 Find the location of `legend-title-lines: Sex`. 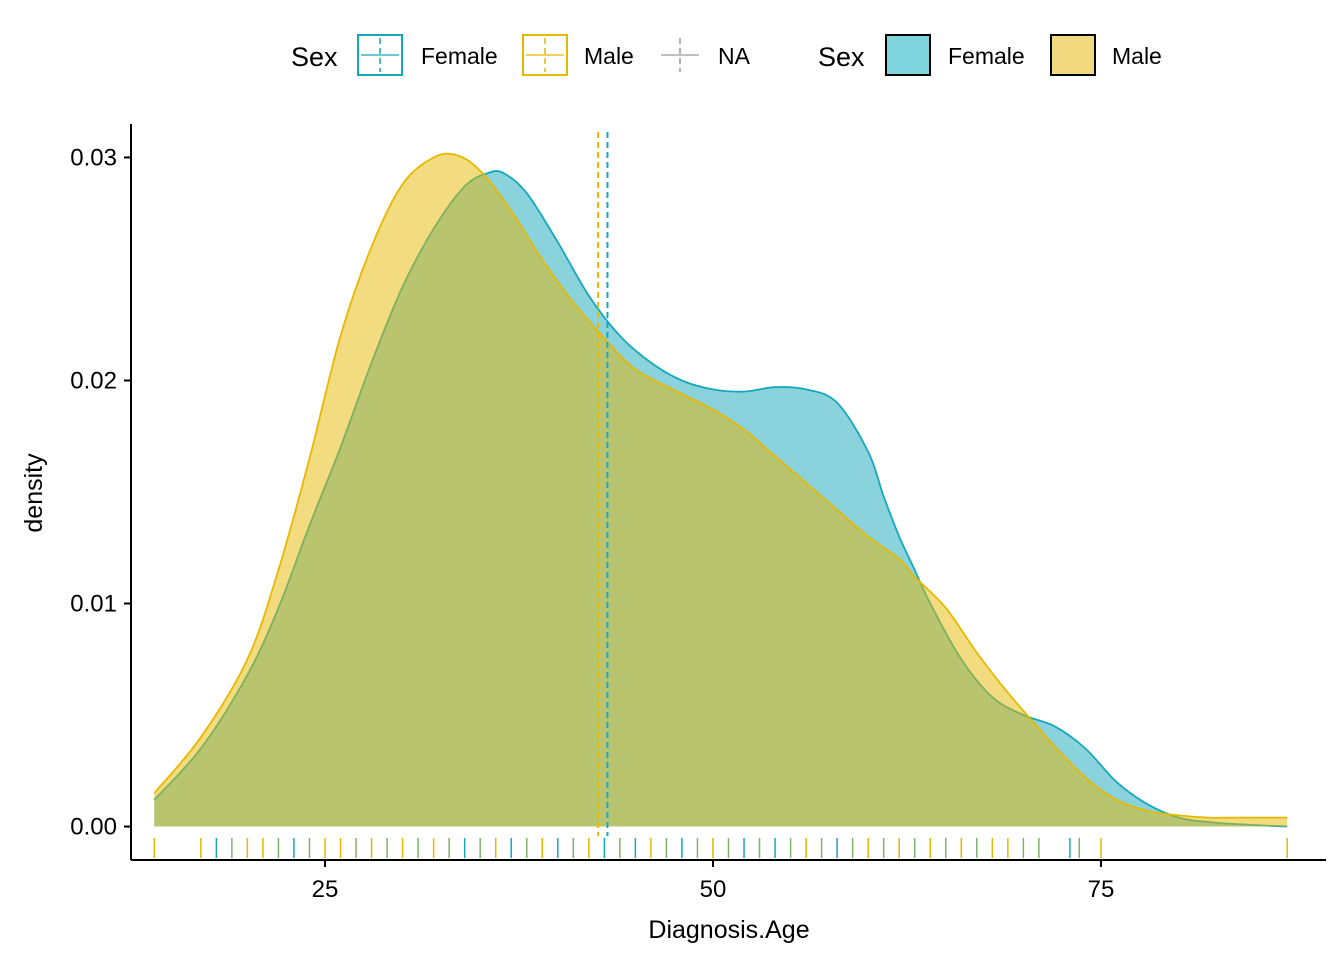

legend-title-lines: Sex is located at coordinates (314, 57).